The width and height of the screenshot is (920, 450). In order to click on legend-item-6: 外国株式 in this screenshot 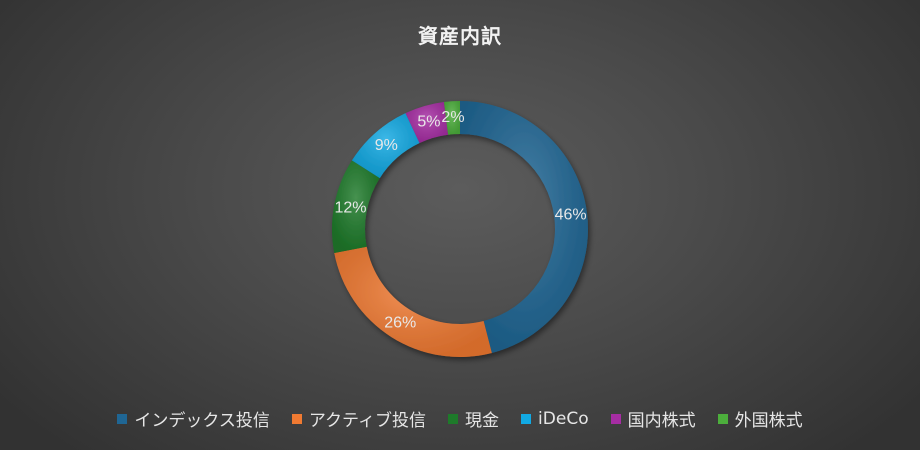, I will do `click(760, 418)`.